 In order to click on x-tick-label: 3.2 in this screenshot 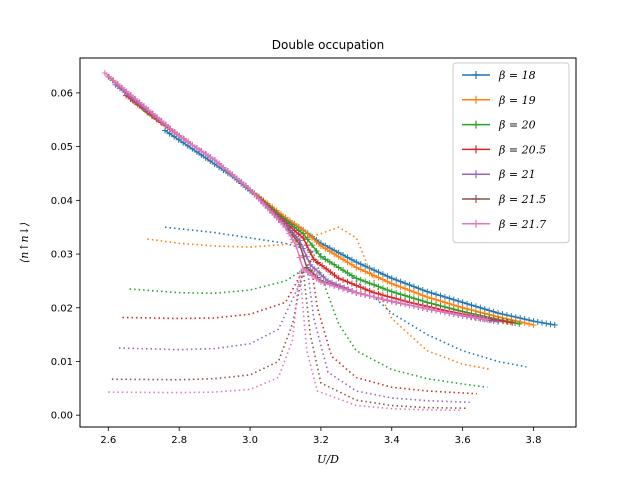, I will do `click(321, 440)`.